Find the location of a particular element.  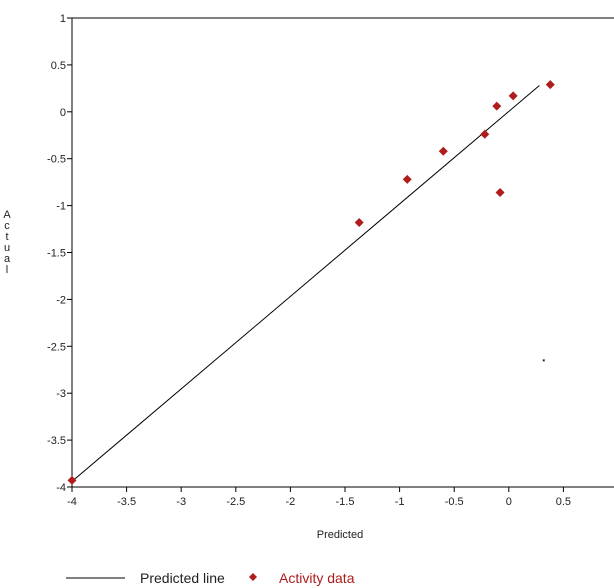

legend-diamond-icon is located at coordinates (253, 577).